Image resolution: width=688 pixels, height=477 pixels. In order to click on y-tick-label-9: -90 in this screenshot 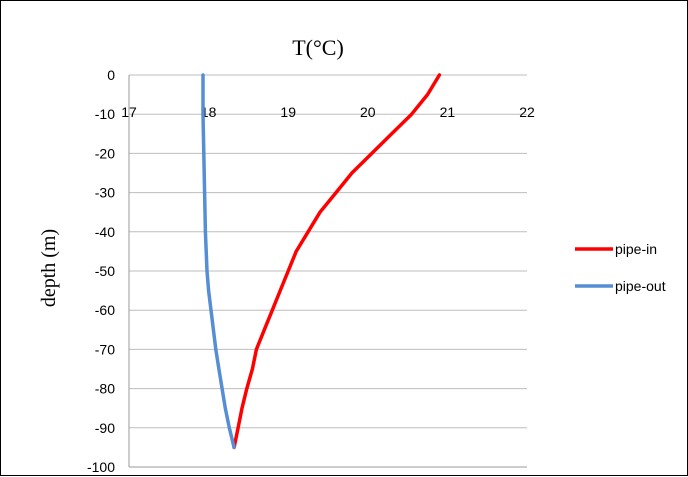, I will do `click(105, 428)`.